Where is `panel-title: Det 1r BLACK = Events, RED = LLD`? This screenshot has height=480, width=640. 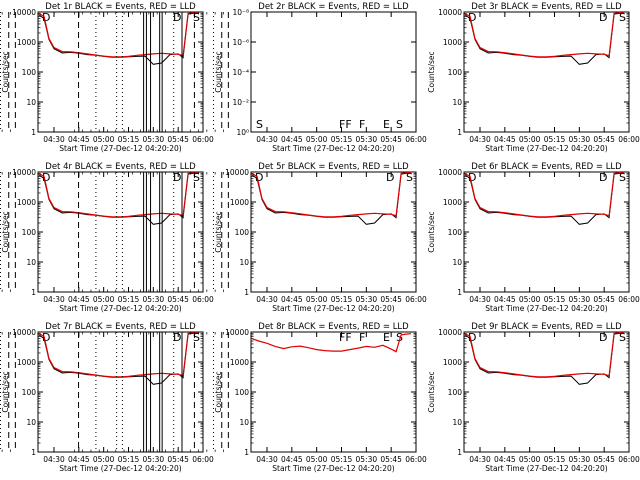
panel-title: Det 1r BLACK = Events, RED = LLD is located at coordinates (120, 7).